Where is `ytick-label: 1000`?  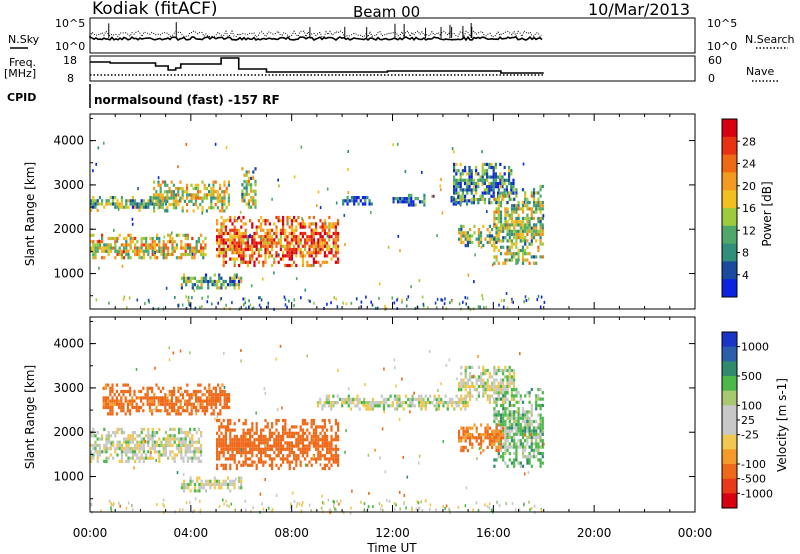
ytick-label: 1000 is located at coordinates (68, 274).